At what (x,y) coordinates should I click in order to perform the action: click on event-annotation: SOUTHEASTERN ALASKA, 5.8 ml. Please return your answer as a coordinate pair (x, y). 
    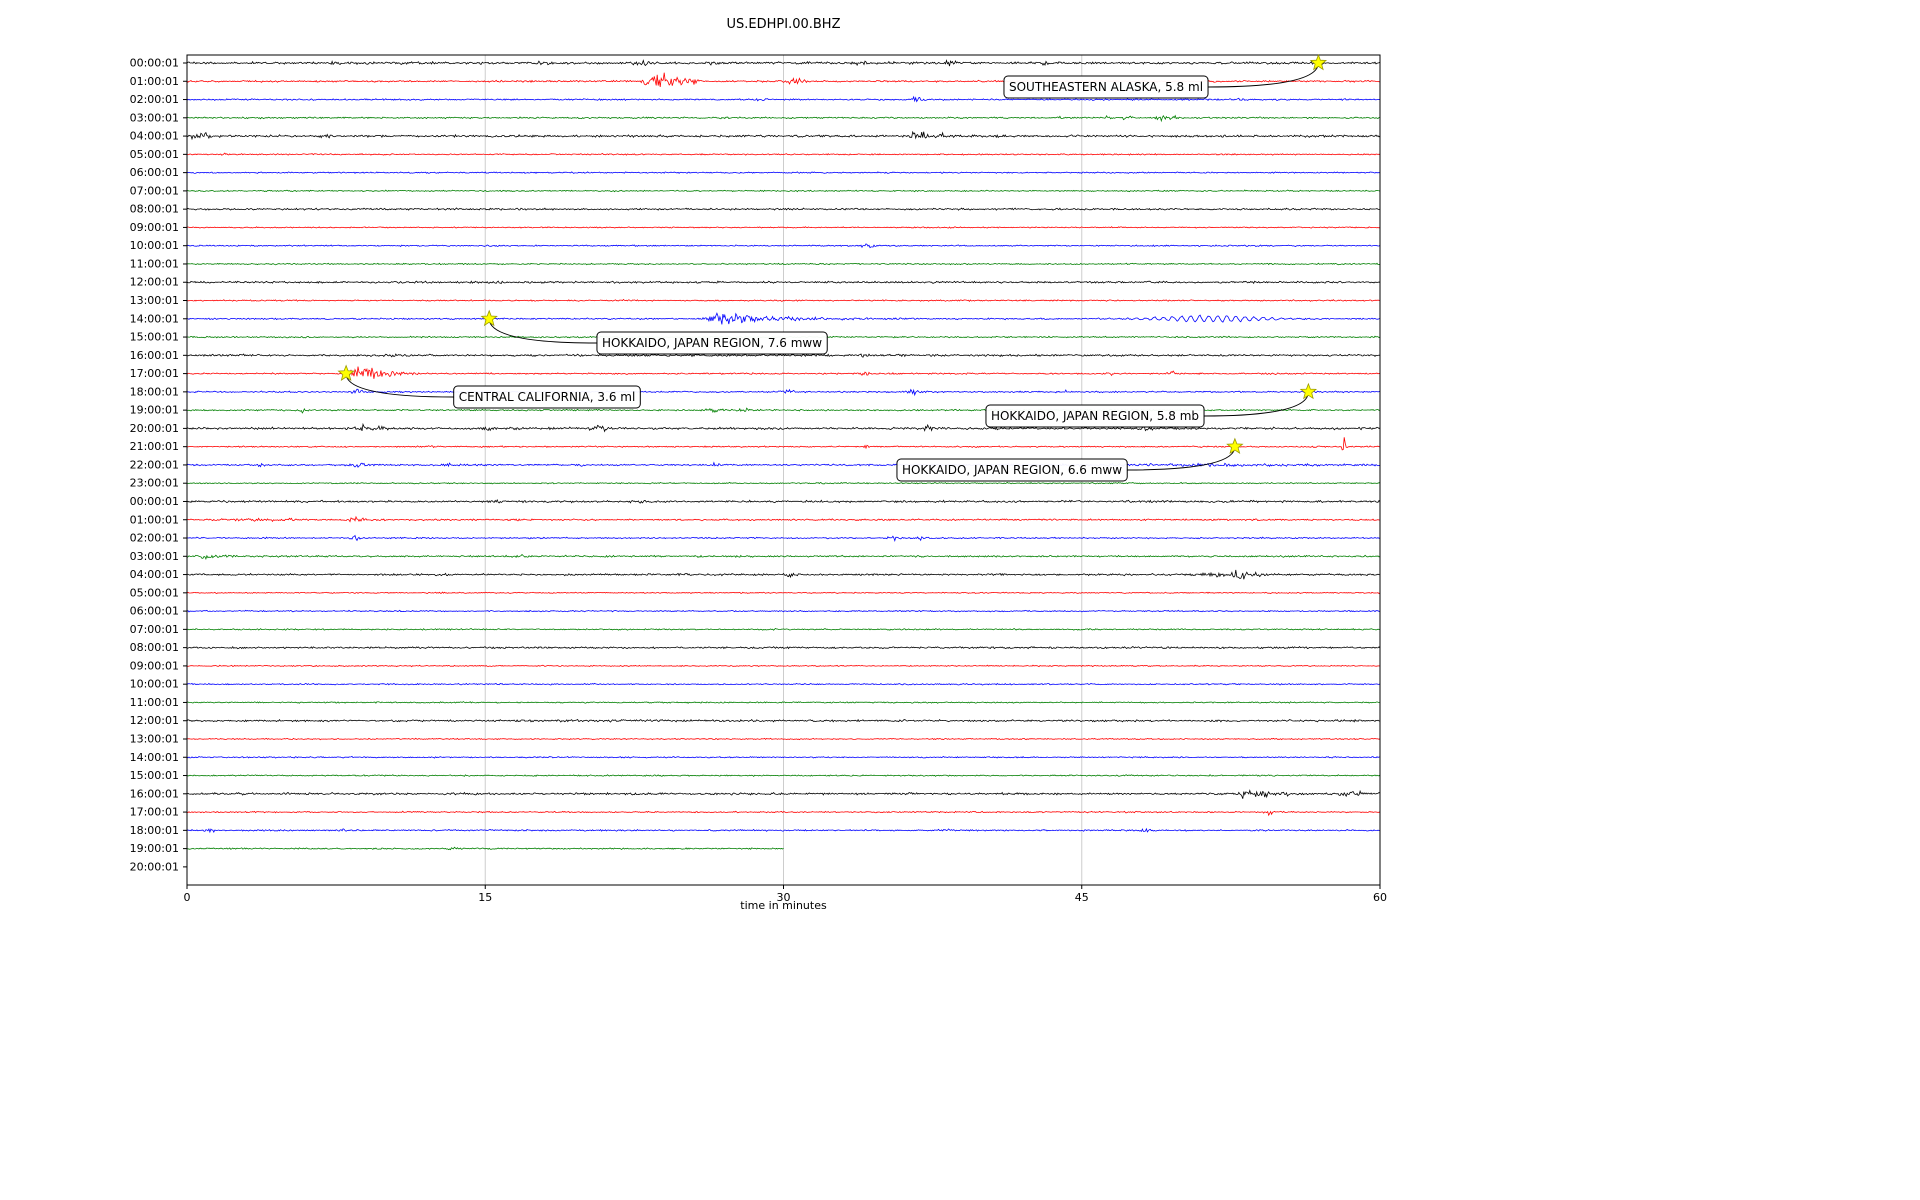
    Looking at the image, I should click on (1165, 76).